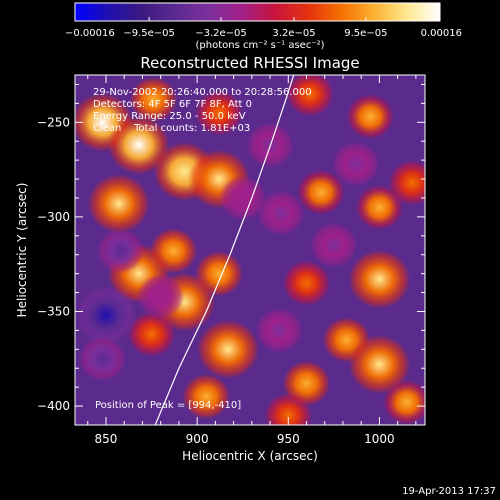  Describe the element at coordinates (22, 250) in the screenshot. I see `y-axis-label: Heliocentric Y (arcsec)` at that location.